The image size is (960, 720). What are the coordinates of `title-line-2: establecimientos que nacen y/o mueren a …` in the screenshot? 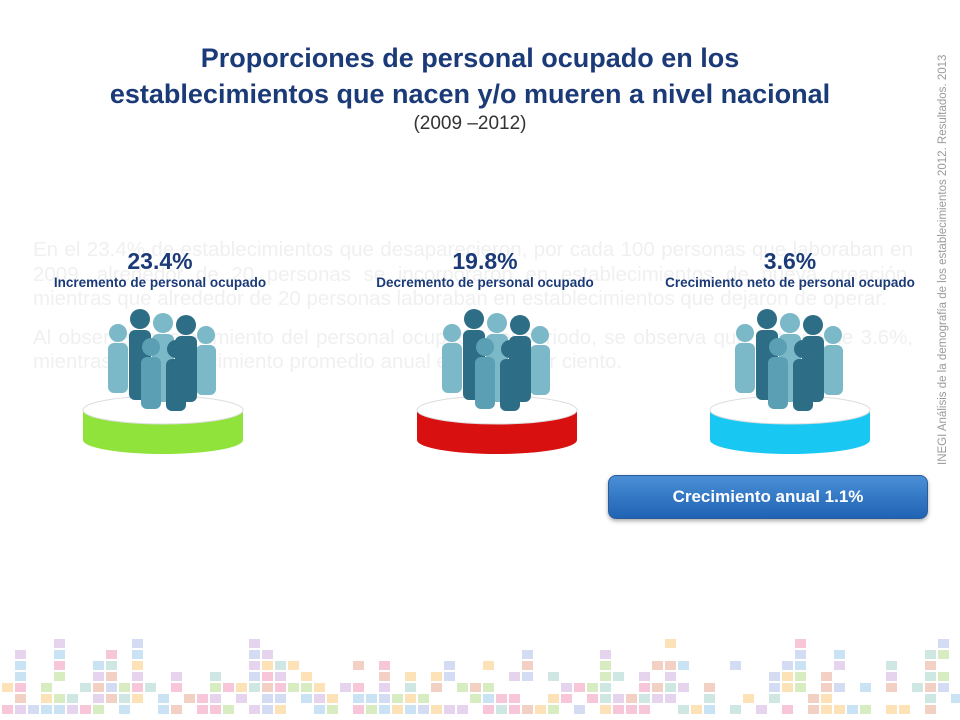 It's located at (470, 94).